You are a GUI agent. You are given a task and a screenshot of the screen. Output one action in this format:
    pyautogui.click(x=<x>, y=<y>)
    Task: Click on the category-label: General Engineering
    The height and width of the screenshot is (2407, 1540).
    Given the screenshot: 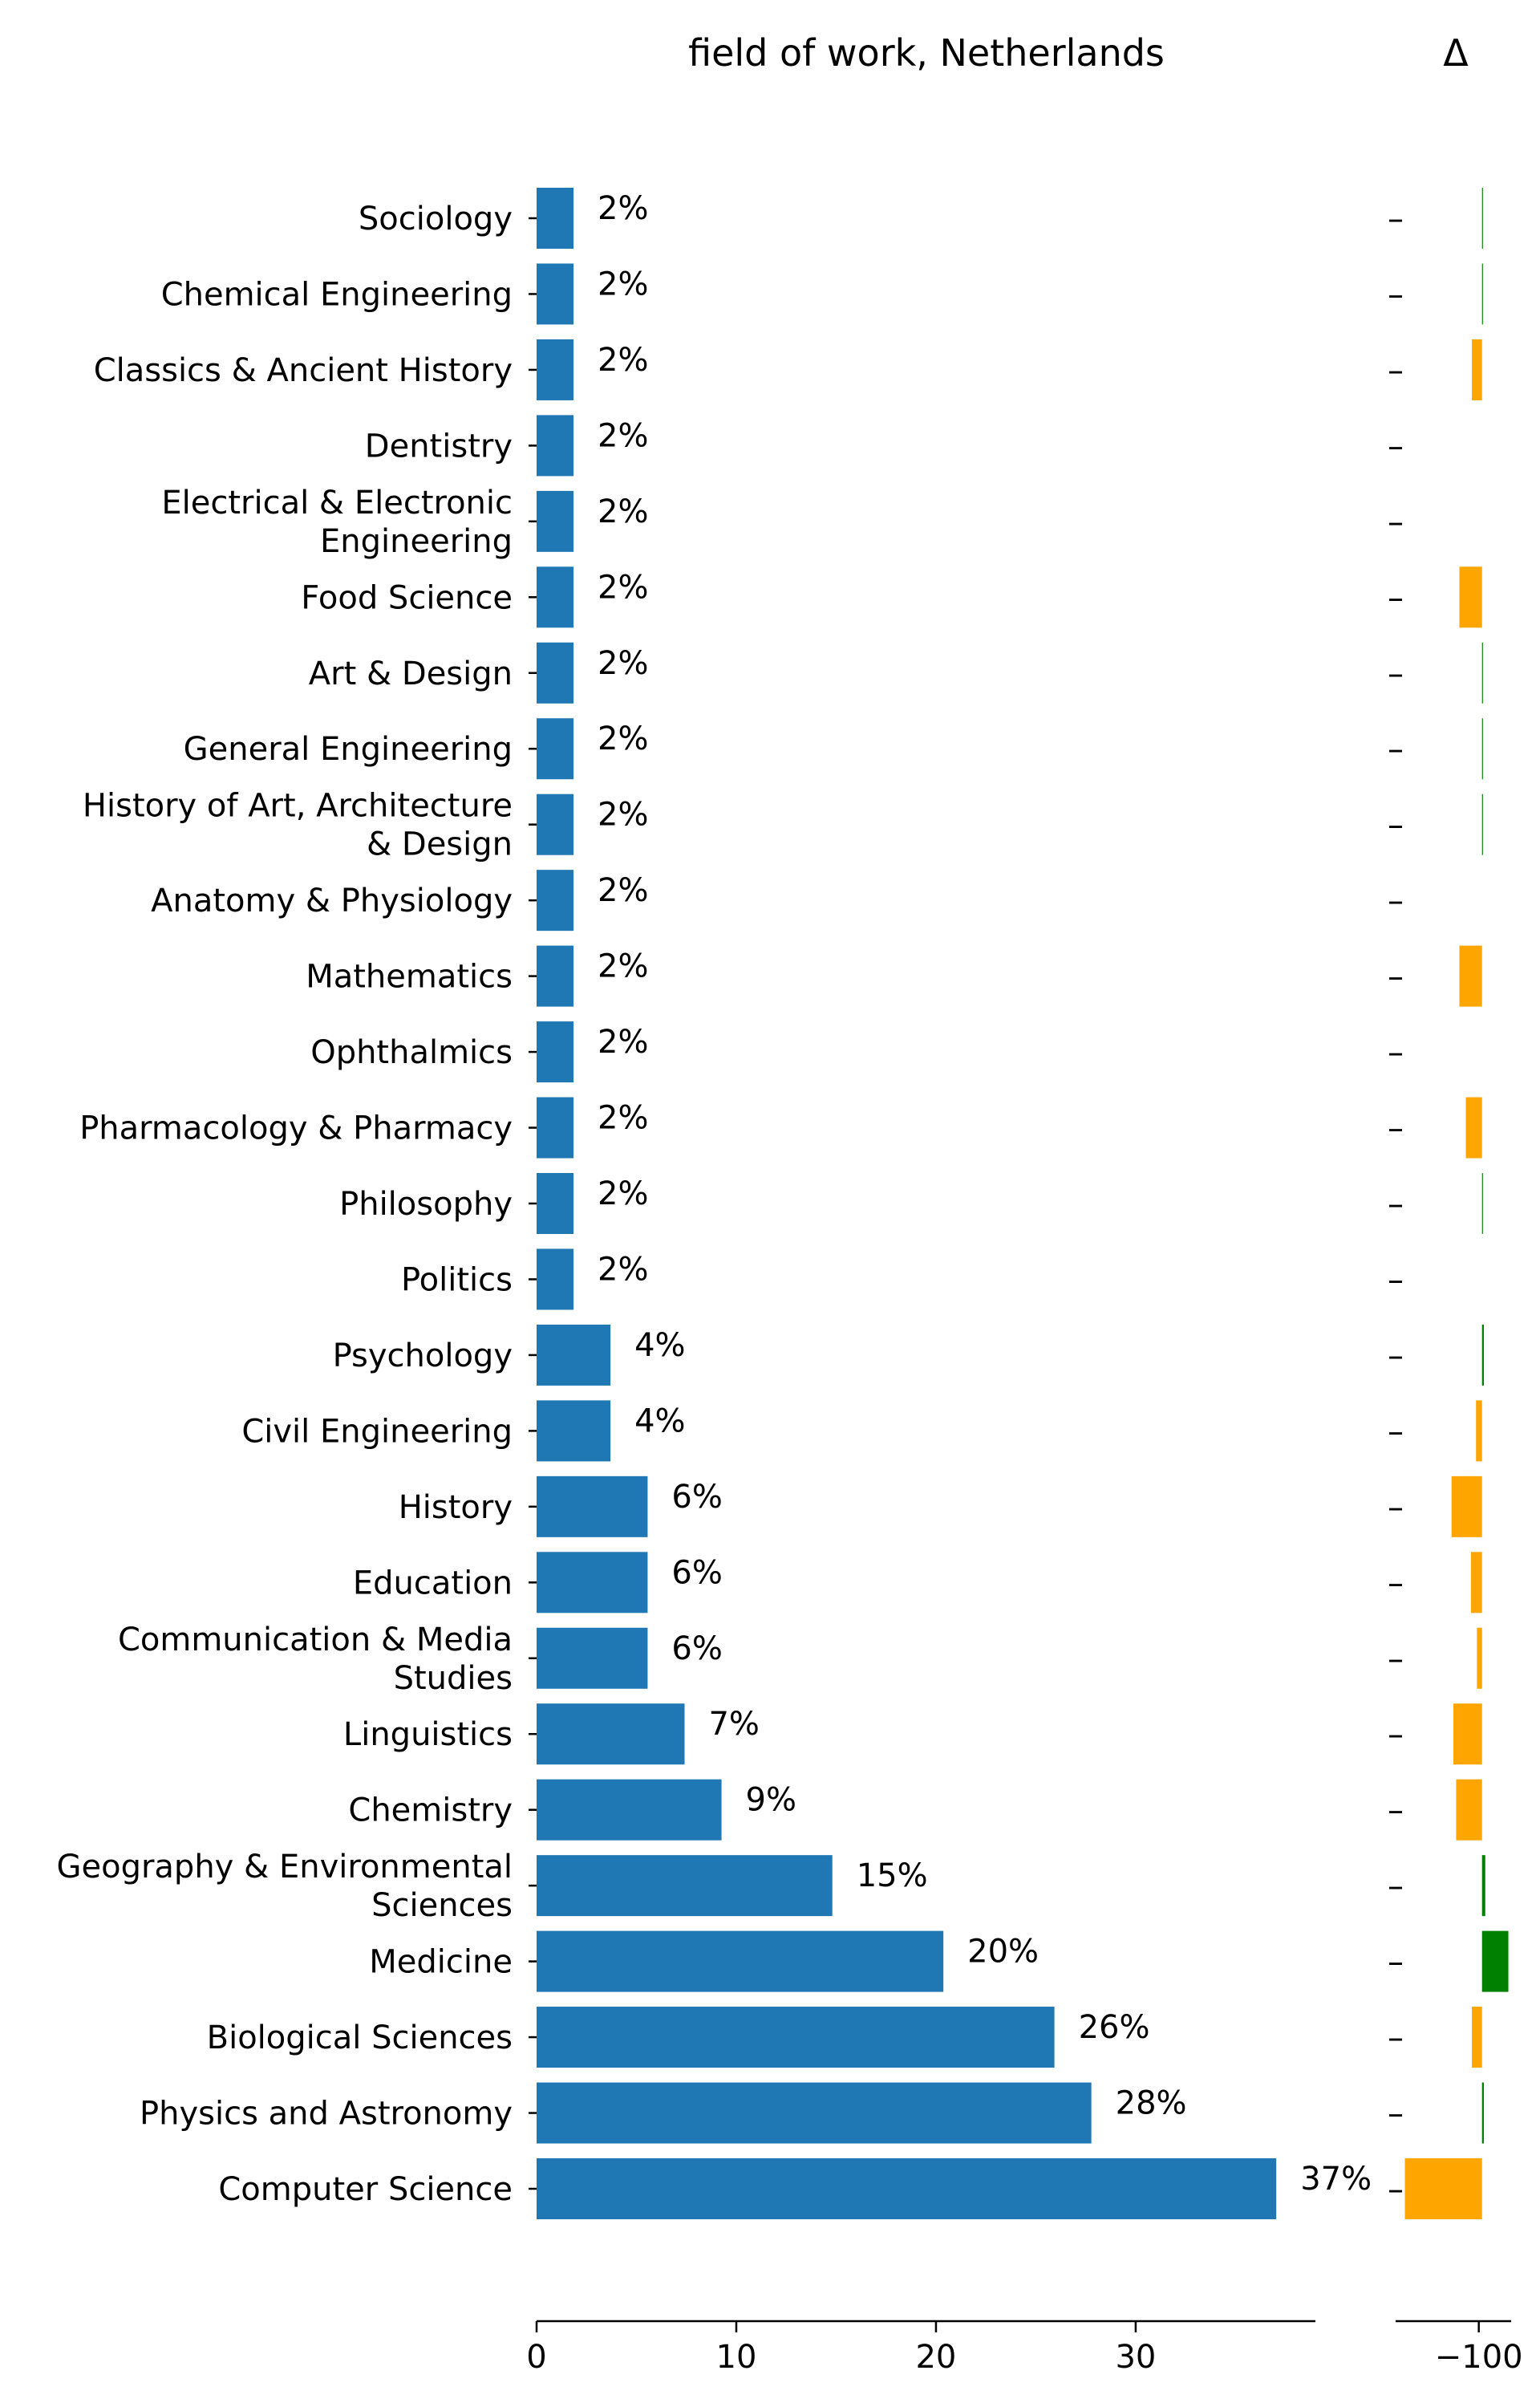 What is the action you would take?
    pyautogui.click(x=348, y=750)
    